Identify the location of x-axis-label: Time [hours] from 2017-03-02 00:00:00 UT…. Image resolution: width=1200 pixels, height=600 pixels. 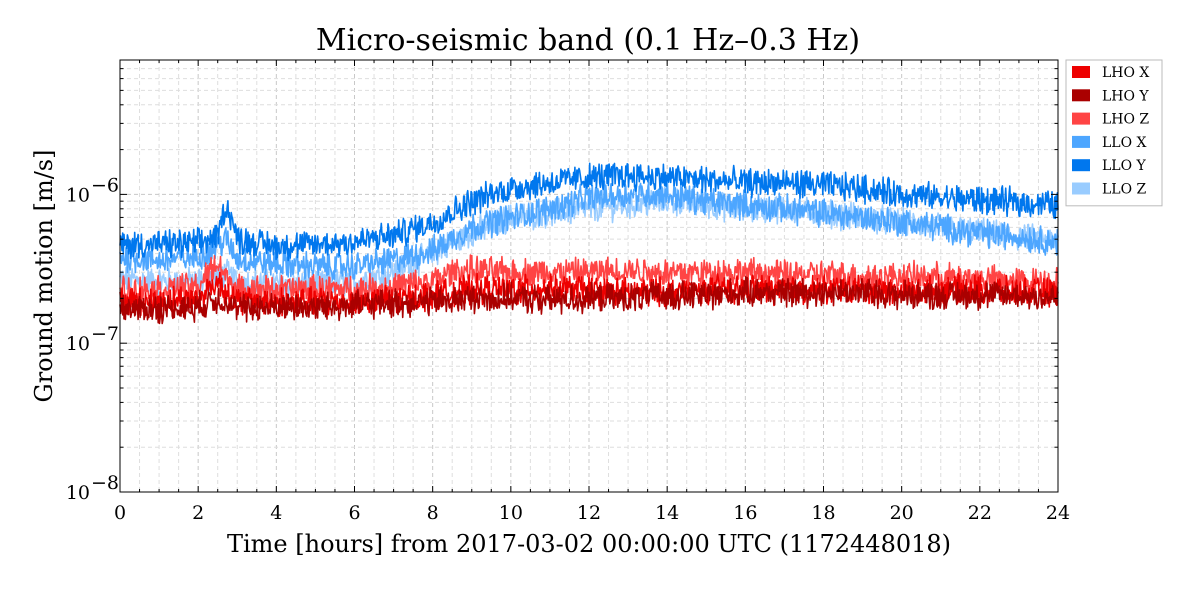
(589, 544).